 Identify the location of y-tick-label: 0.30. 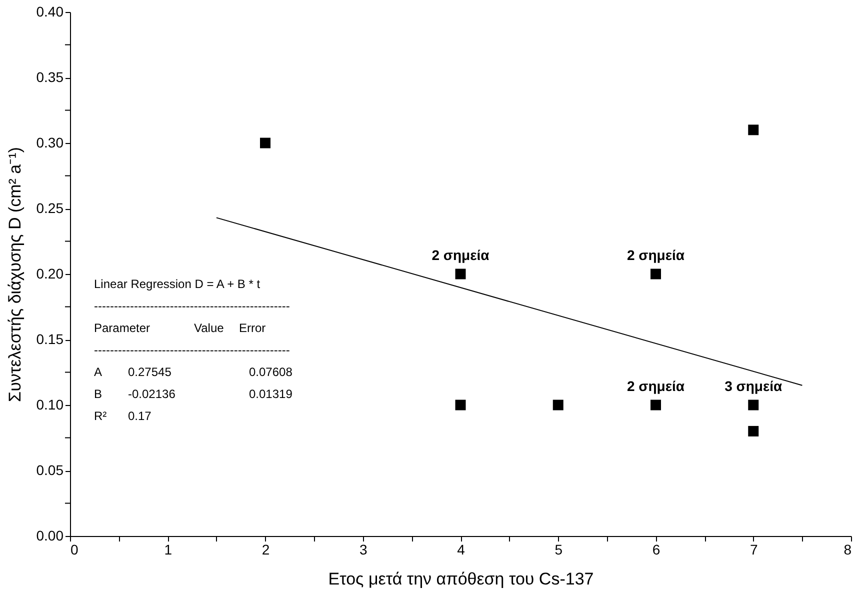
(50, 142).